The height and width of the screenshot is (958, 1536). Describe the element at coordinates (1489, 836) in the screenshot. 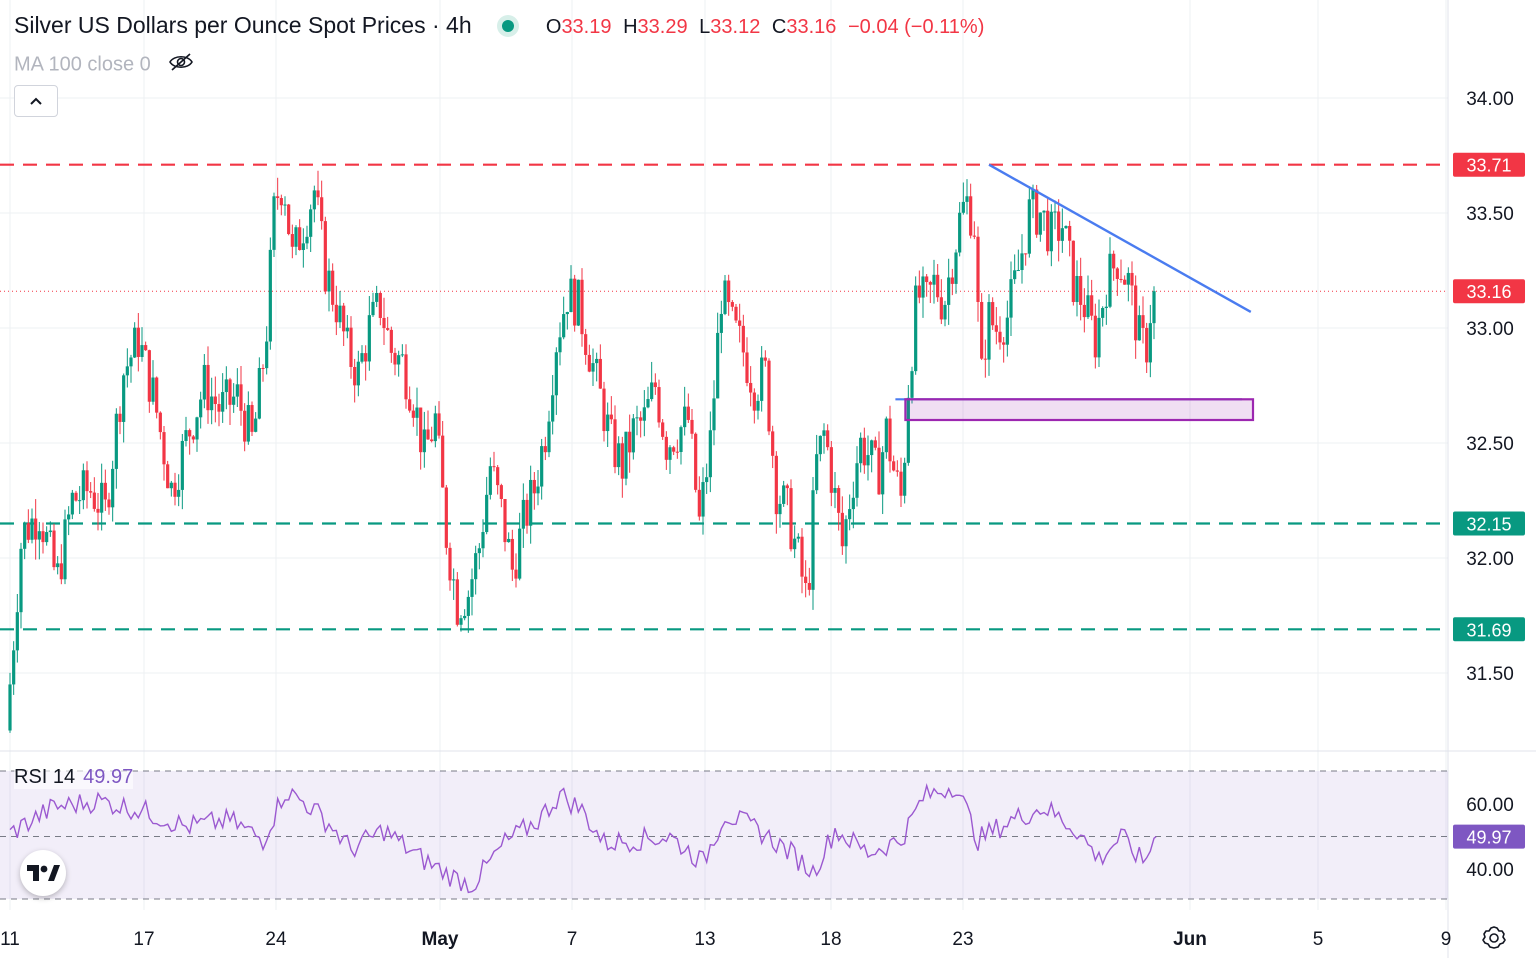

I see `rsi-tag` at that location.